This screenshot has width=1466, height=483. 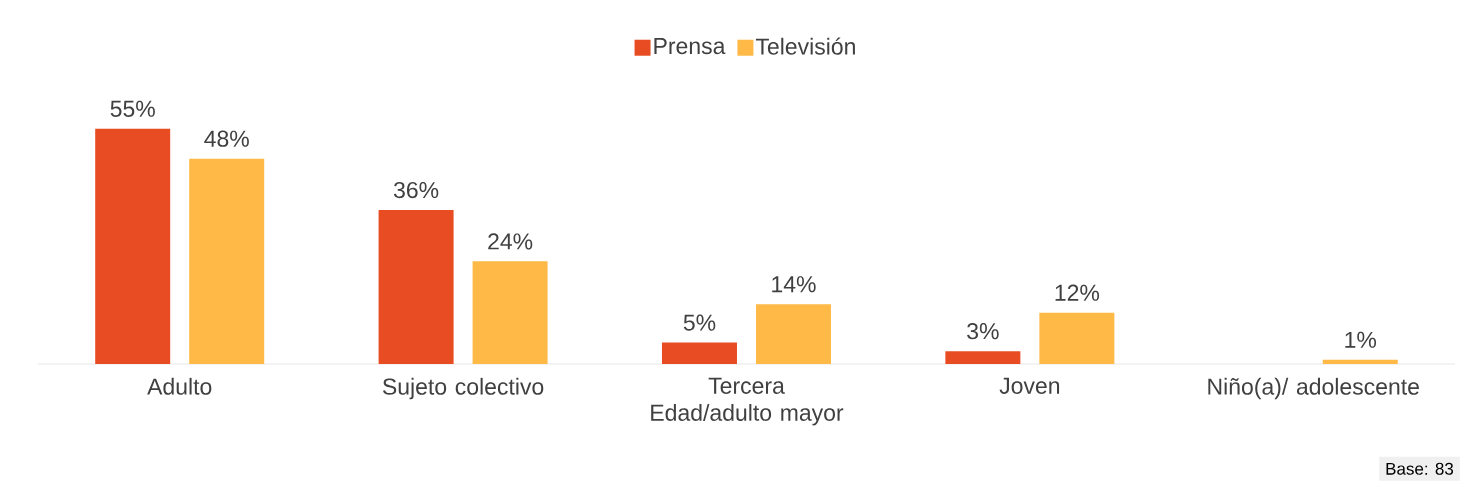 I want to click on legend-label: Televisión, so click(x=805, y=46).